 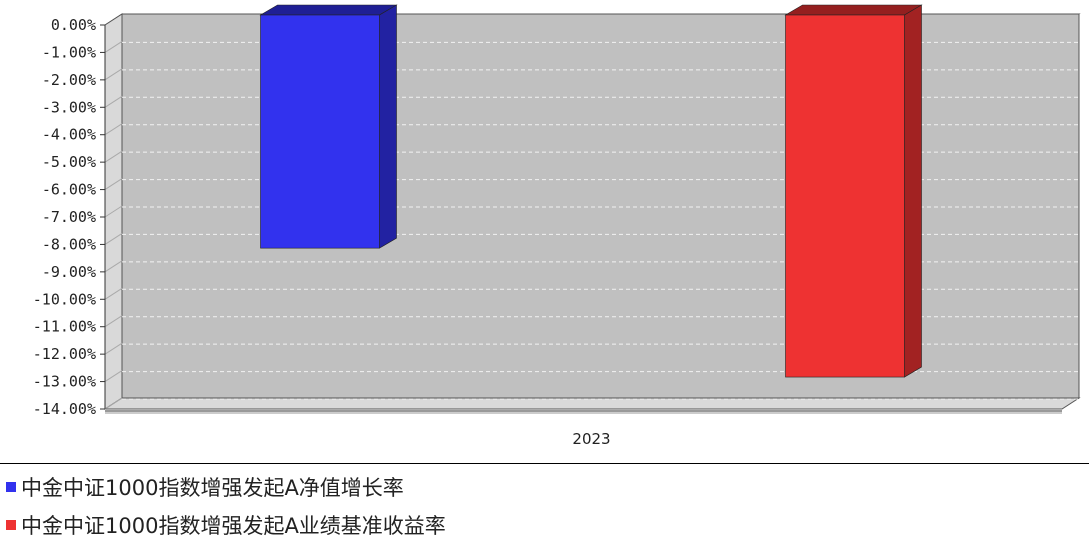 I want to click on y-tick-label: -12.00%, so click(x=64, y=354).